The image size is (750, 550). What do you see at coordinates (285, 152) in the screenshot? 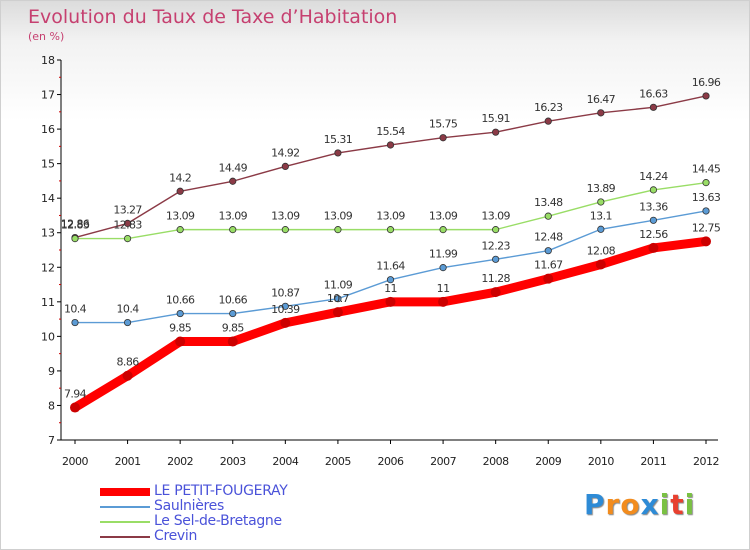
I see `data-label: 14.92` at bounding box center [285, 152].